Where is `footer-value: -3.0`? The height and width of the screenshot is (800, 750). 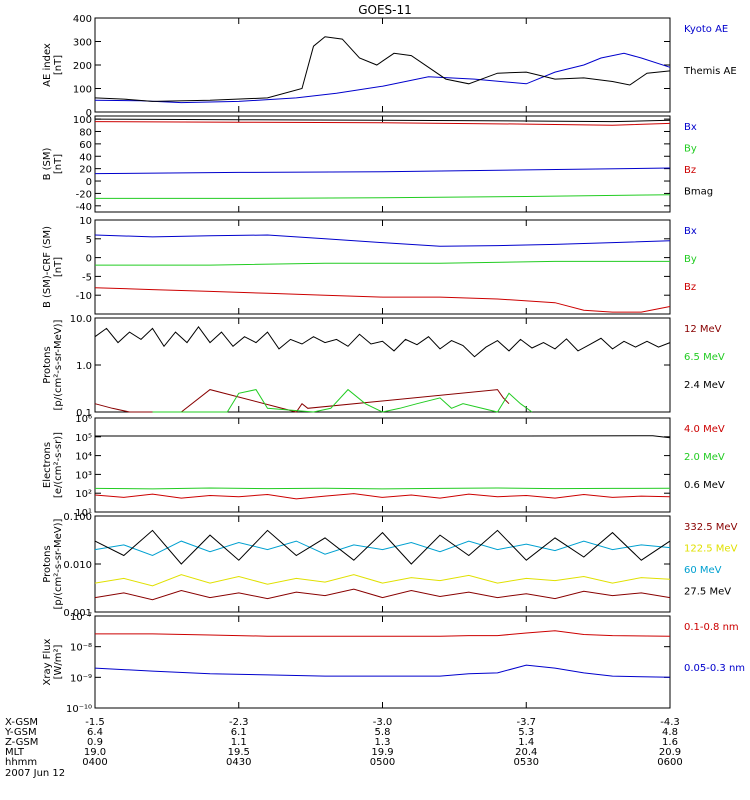 footer-value: -3.0 is located at coordinates (383, 722).